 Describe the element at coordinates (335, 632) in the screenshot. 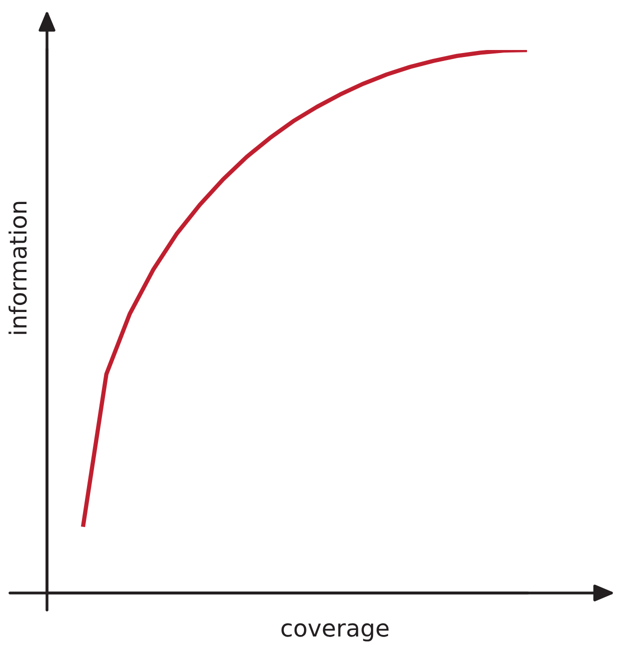

I see `x-axis-title: coverage` at that location.